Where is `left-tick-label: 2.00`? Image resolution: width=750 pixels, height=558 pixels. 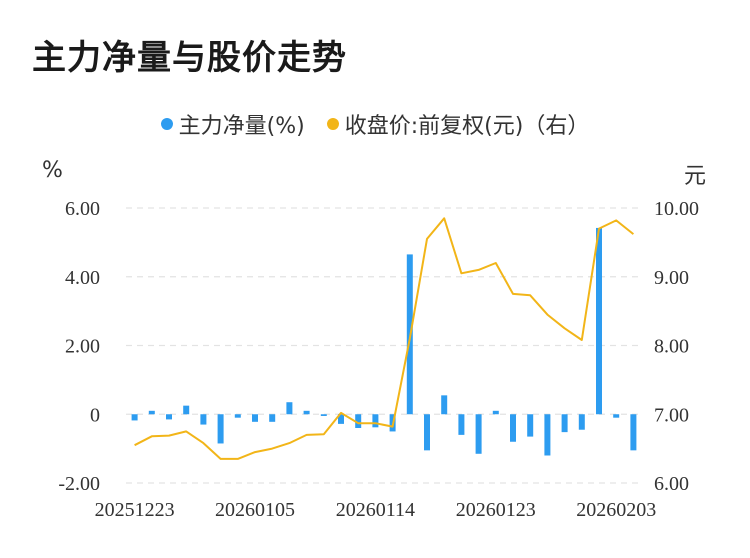
left-tick-label: 2.00 is located at coordinates (82, 347).